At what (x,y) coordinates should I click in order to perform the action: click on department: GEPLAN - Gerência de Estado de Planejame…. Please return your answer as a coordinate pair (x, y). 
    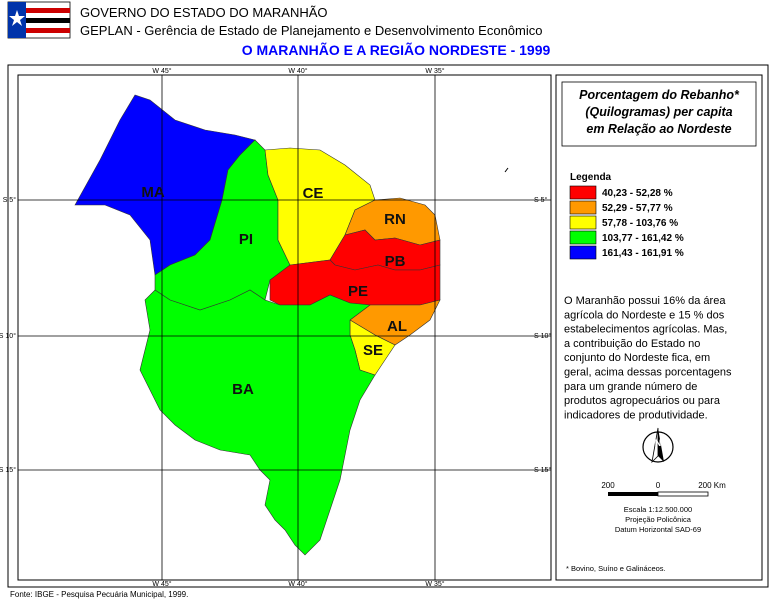
    Looking at the image, I should click on (311, 30).